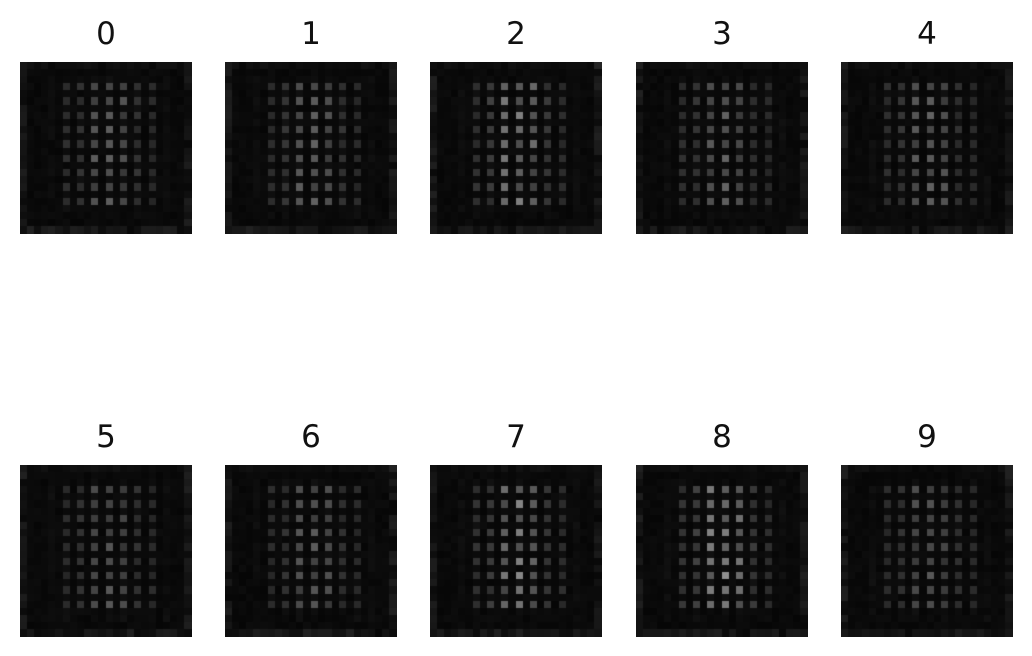 This screenshot has width=1032, height=656. I want to click on panel-title: 7, so click(516, 437).